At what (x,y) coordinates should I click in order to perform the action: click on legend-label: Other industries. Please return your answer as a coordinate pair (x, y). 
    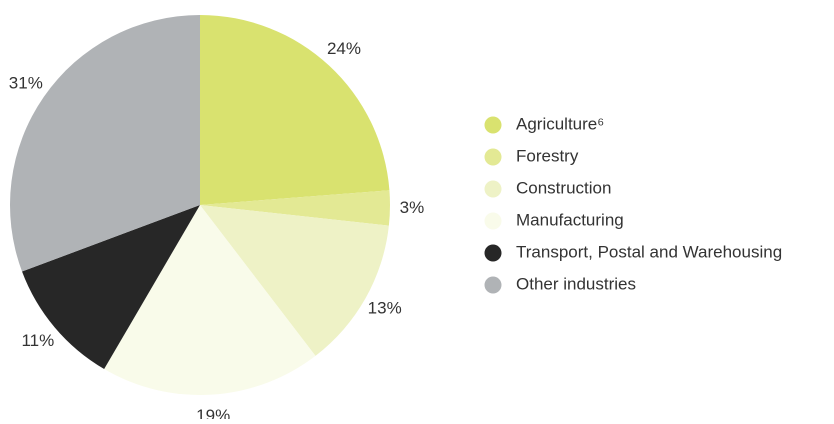
    Looking at the image, I should click on (576, 283).